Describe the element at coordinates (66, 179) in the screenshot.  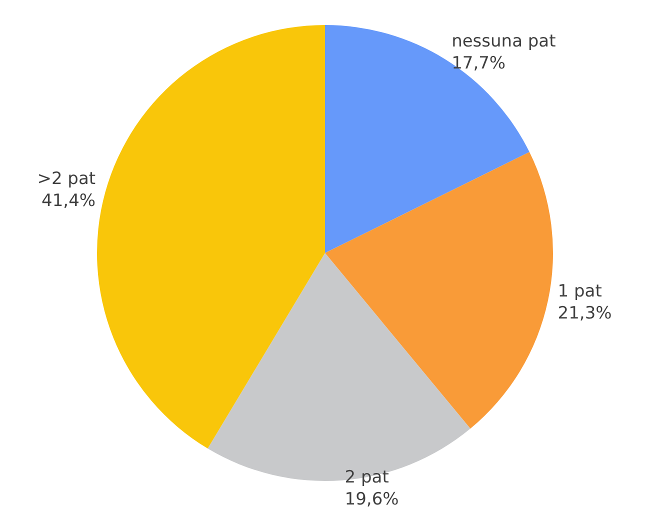
I see `slice-label: >2 pat` at that location.